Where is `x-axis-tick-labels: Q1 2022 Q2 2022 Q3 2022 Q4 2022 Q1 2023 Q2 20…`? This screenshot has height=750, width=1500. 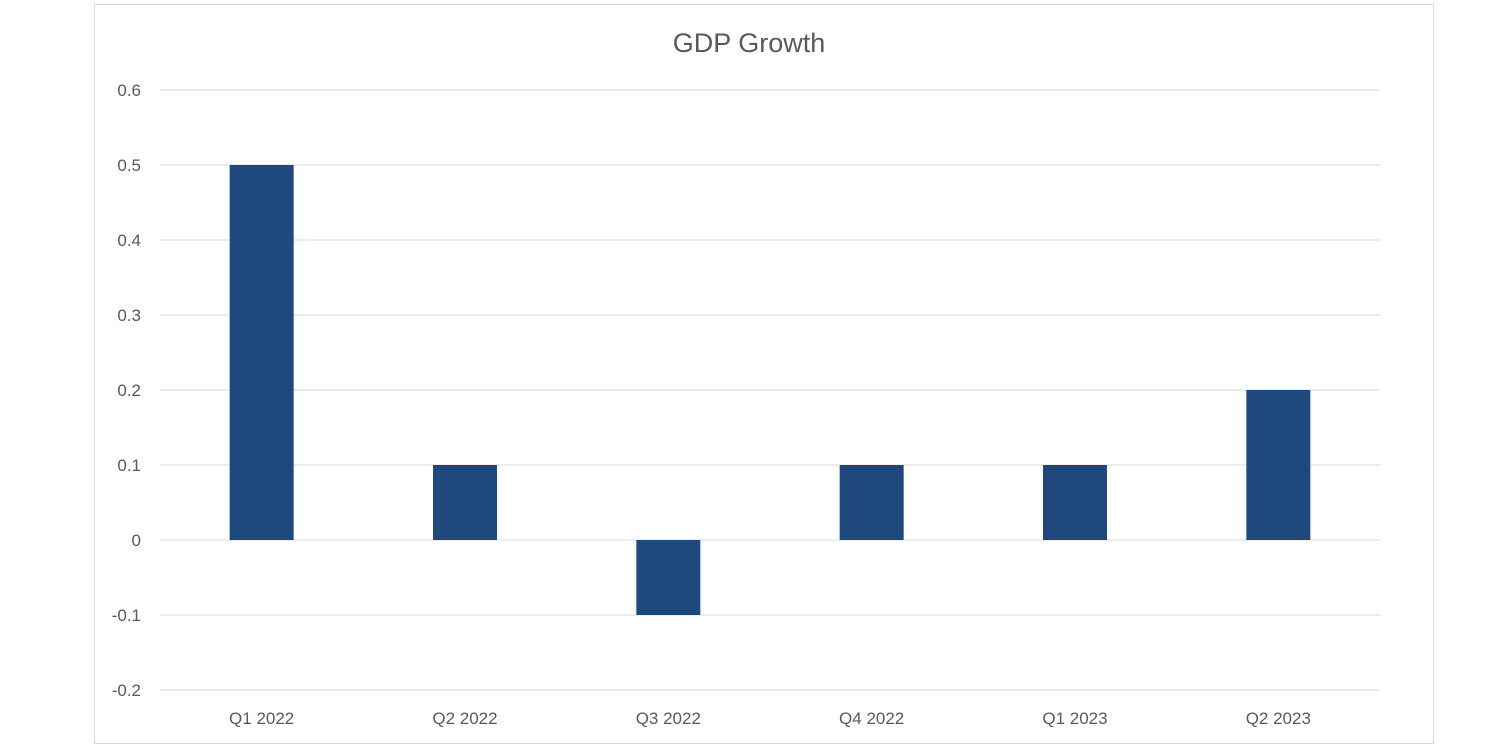 x-axis-tick-labels: Q1 2022 Q2 2022 Q3 2022 Q4 2022 Q1 2023 Q2 20… is located at coordinates (770, 718).